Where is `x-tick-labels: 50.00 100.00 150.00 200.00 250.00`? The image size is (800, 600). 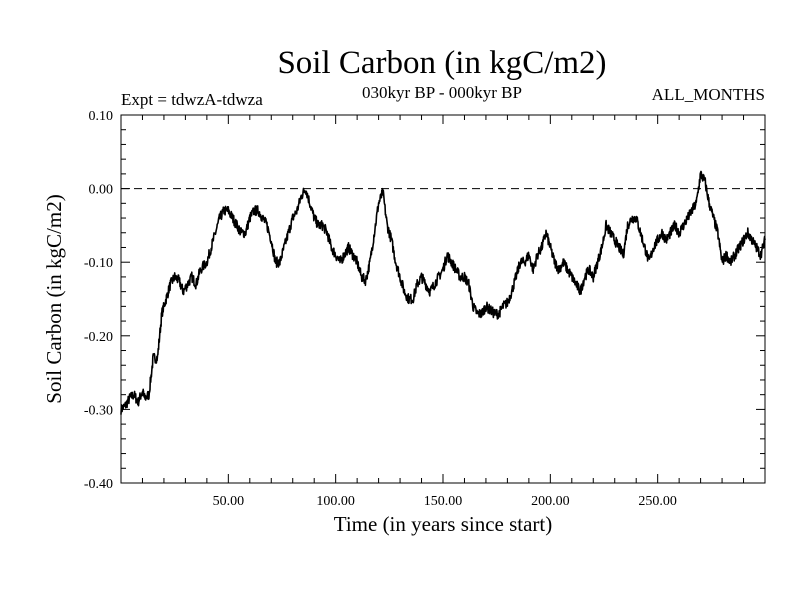
x-tick-labels: 50.00 100.00 150.00 200.00 250.00 is located at coordinates (445, 501).